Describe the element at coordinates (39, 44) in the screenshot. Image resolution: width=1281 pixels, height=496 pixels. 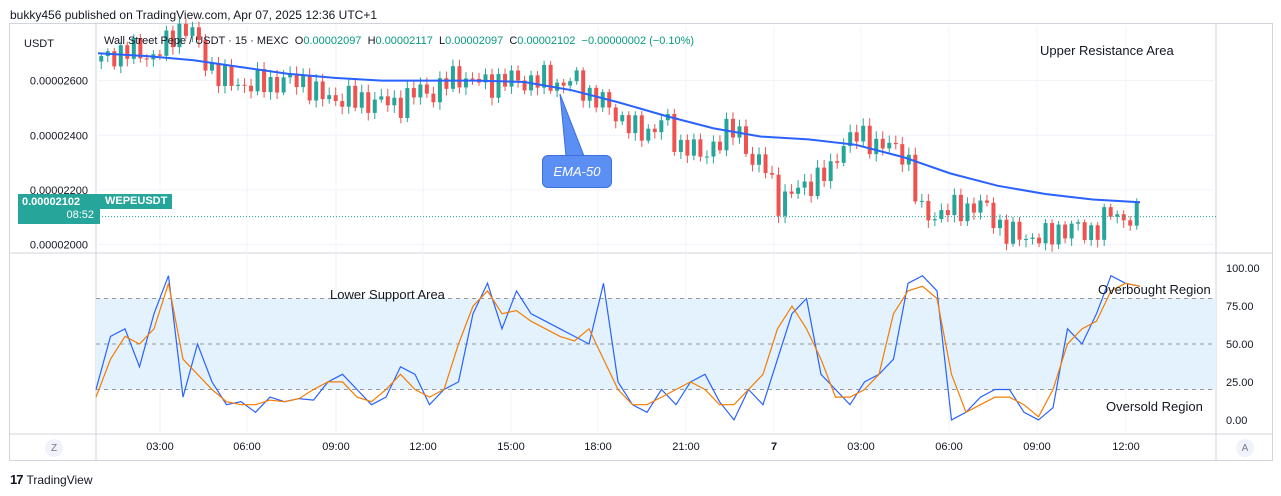
I see `currency-button: USDT` at that location.